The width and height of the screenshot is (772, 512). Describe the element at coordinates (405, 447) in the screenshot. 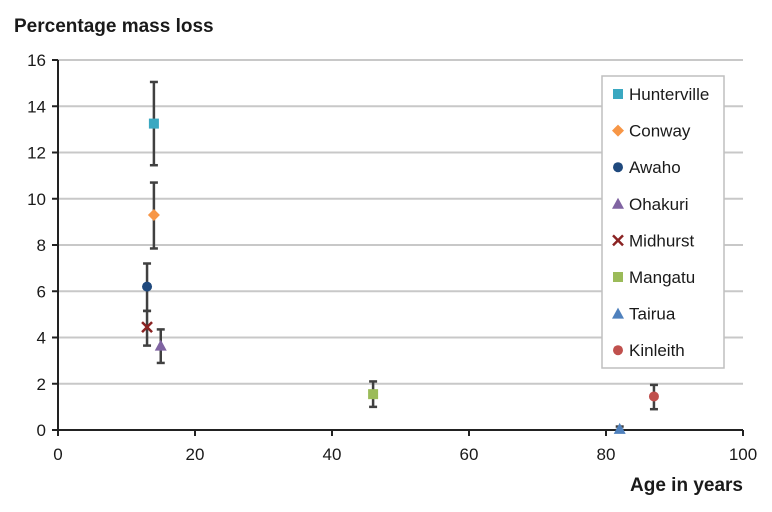

I see `x-ticks: 0 20 40 60 80 100` at that location.